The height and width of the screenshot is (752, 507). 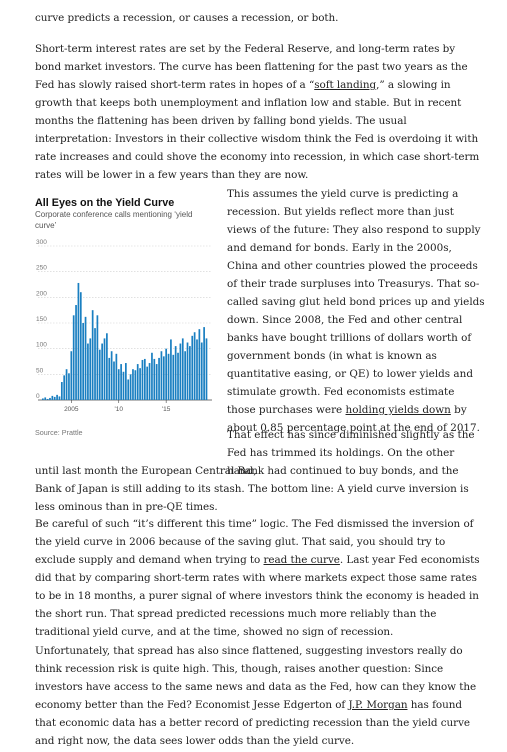 What do you see at coordinates (398, 410) in the screenshot?
I see `holding-yields-down-link: holding yields down` at bounding box center [398, 410].